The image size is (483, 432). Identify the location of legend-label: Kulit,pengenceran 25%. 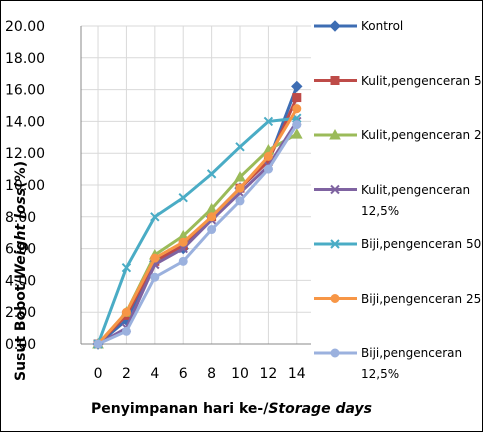
(421, 135).